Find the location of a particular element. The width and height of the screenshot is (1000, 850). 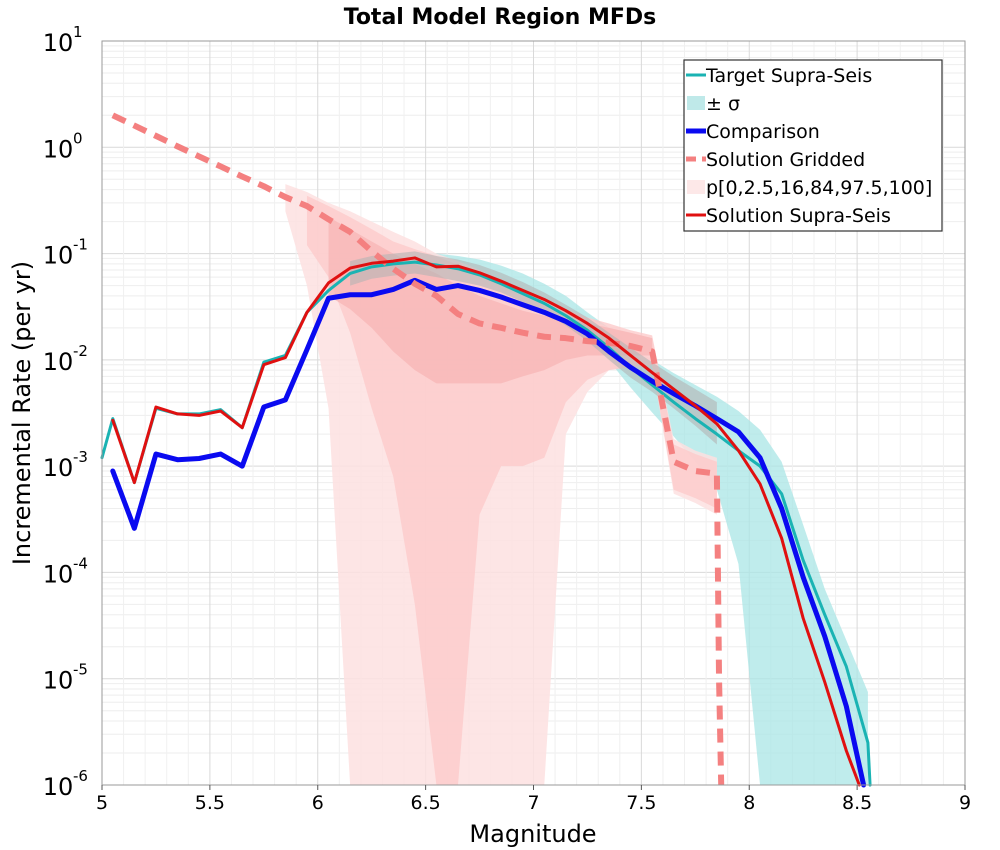

x-tick-label: 9 is located at coordinates (965, 803).